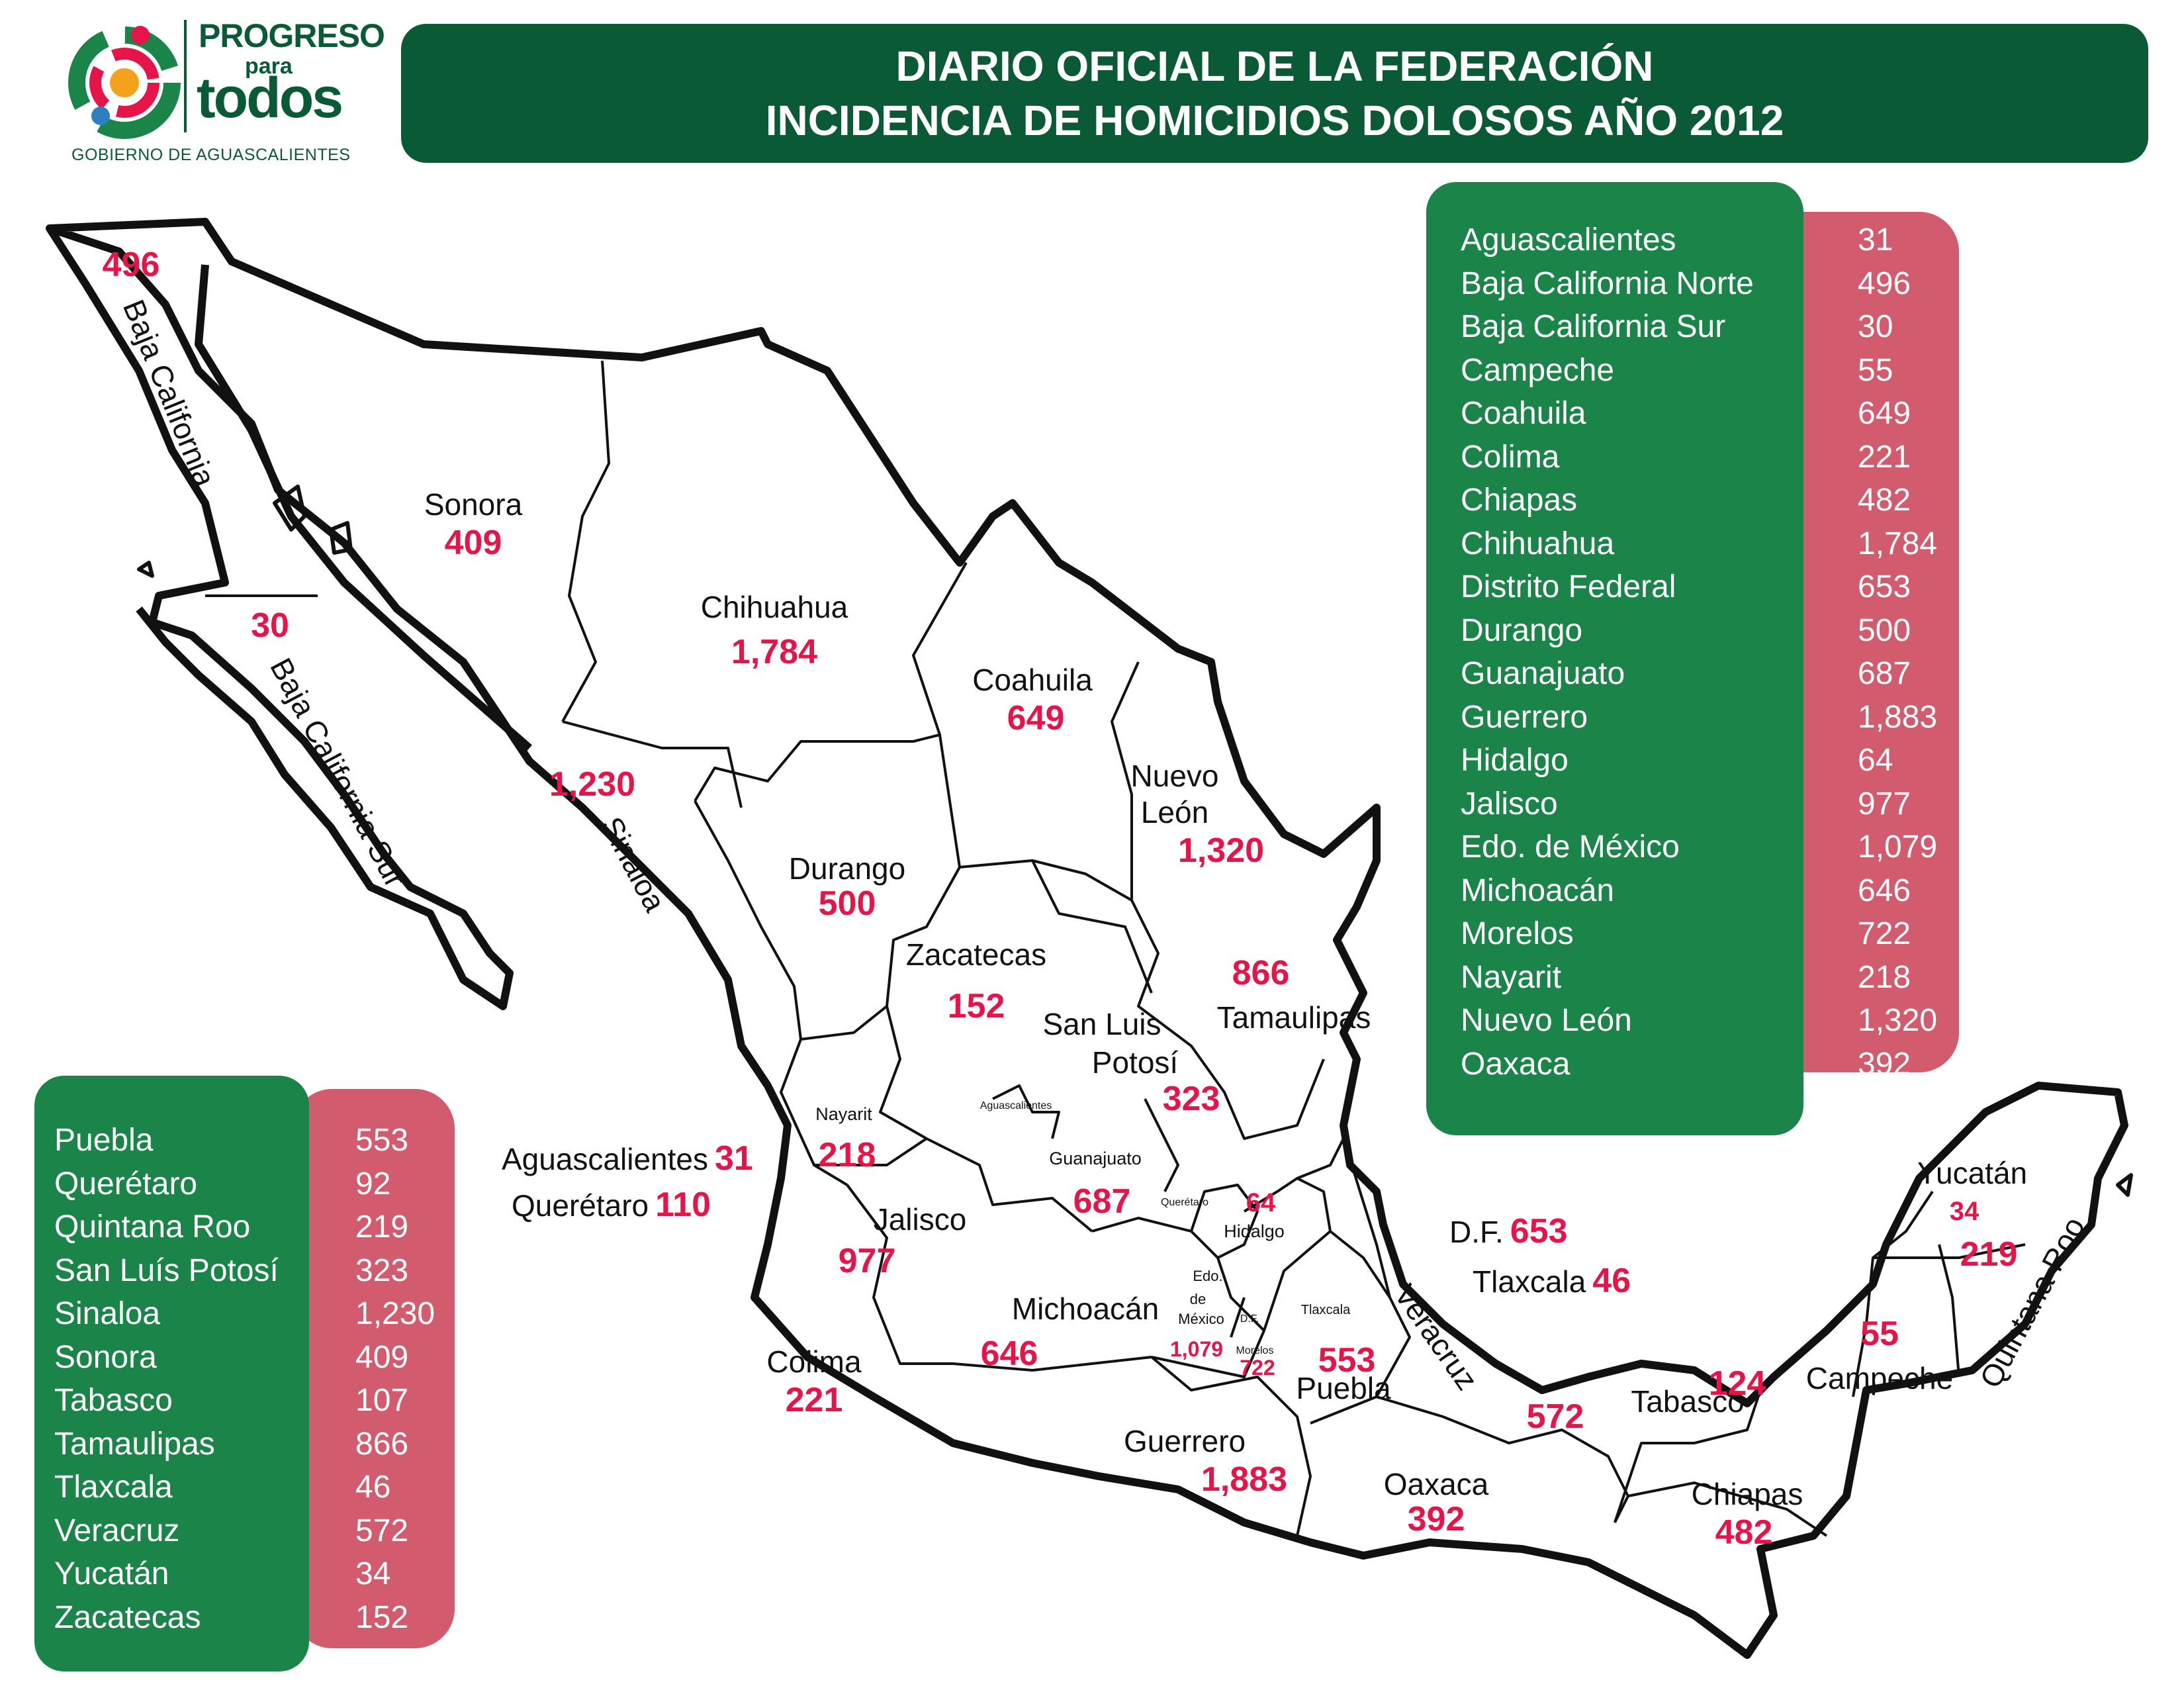 The height and width of the screenshot is (1692, 2184). Describe the element at coordinates (1538, 370) in the screenshot. I see `table-row-state: Campeche` at that location.